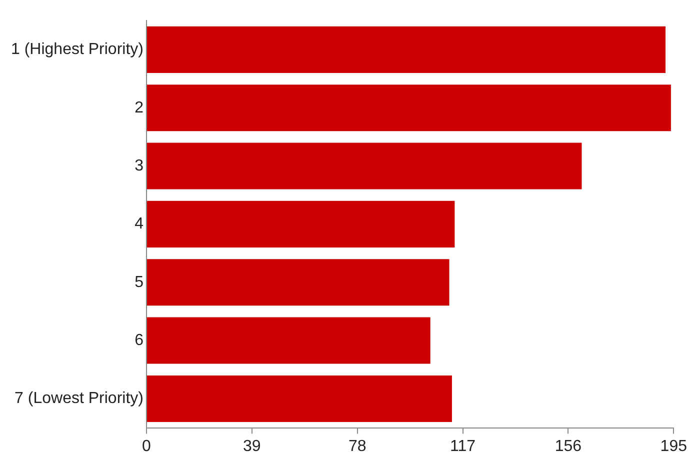 The width and height of the screenshot is (698, 467). Describe the element at coordinates (139, 165) in the screenshot. I see `y-tick-label: 3` at that location.